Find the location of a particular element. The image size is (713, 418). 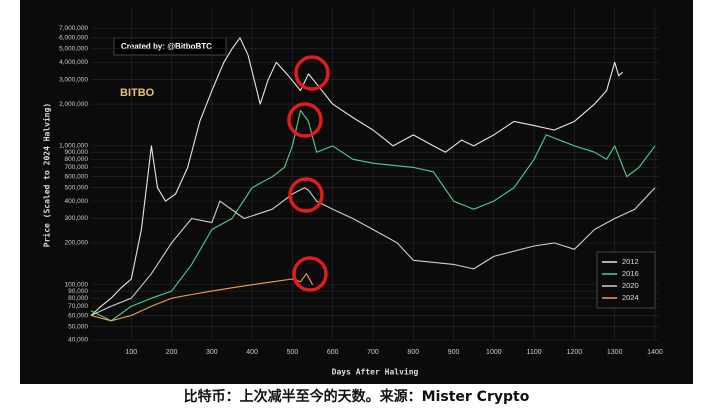

y-tick-label: 80,000 is located at coordinates (78, 298).